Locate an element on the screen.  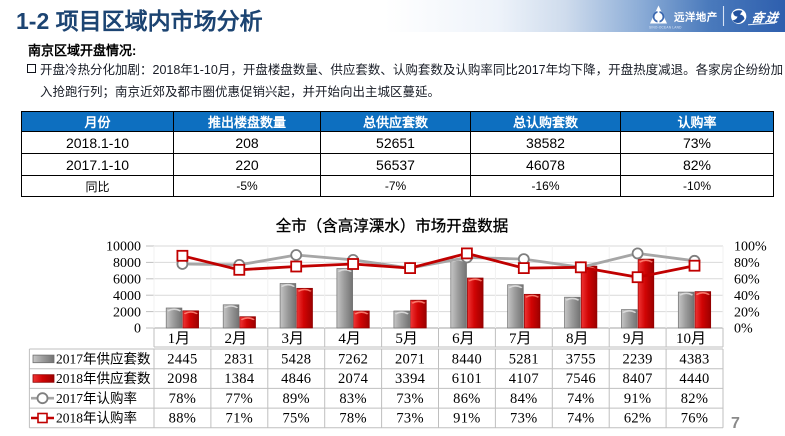
svg-text: 4000 is located at coordinates (127, 296).